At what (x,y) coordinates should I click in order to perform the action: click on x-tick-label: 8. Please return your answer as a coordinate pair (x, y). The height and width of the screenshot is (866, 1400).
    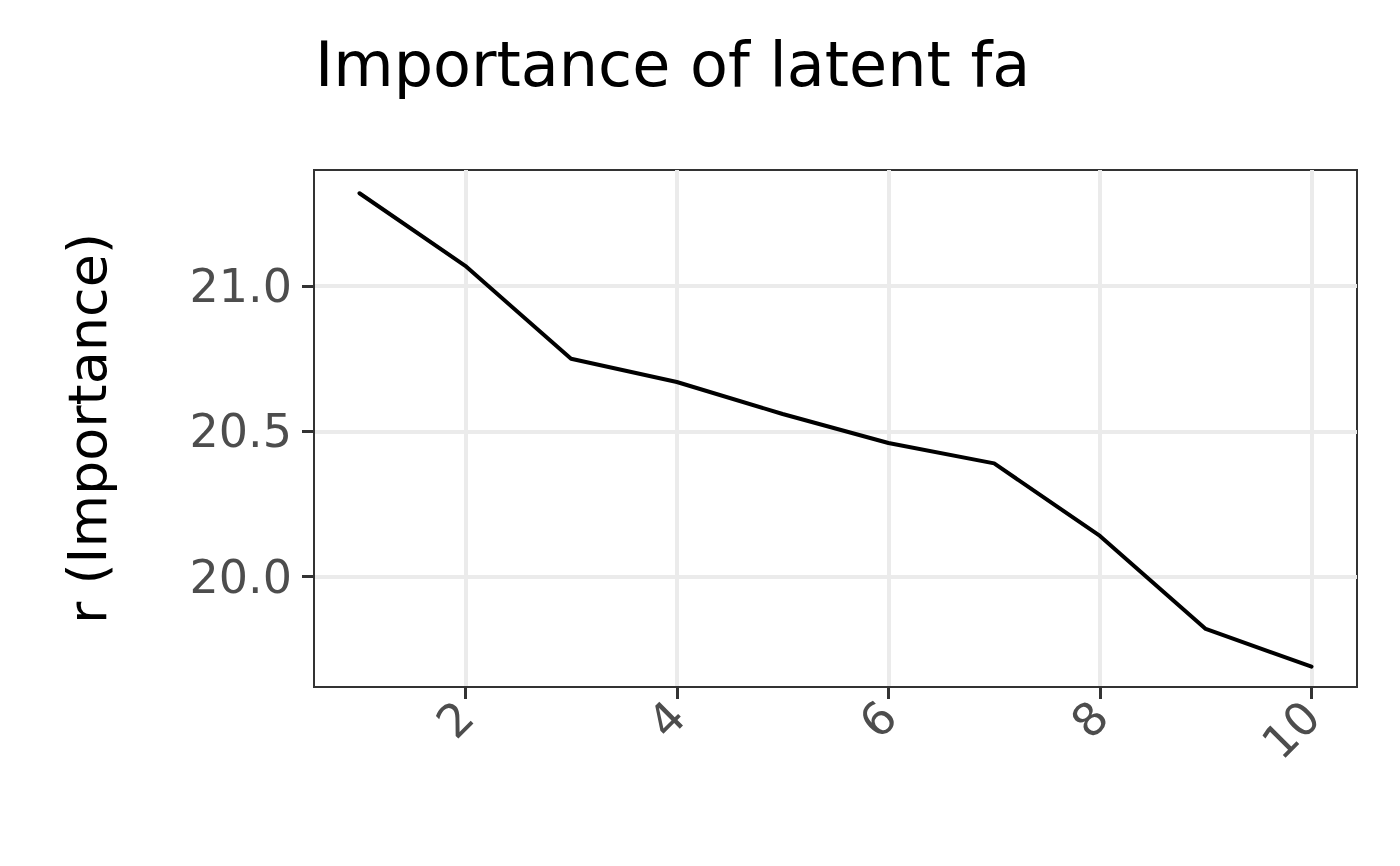
    Looking at the image, I should click on (1090, 719).